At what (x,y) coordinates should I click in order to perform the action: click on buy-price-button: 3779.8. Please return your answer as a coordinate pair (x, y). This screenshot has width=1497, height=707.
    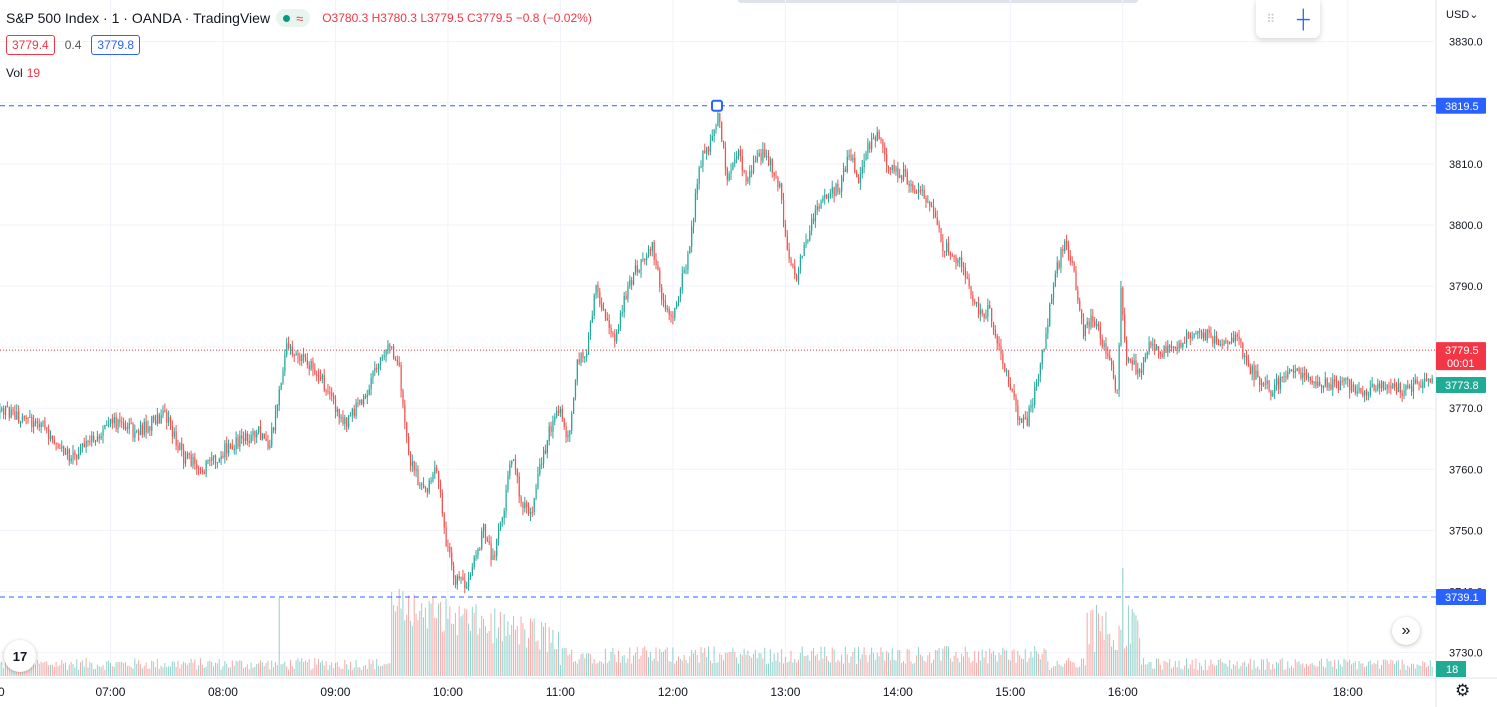
    Looking at the image, I should click on (116, 45).